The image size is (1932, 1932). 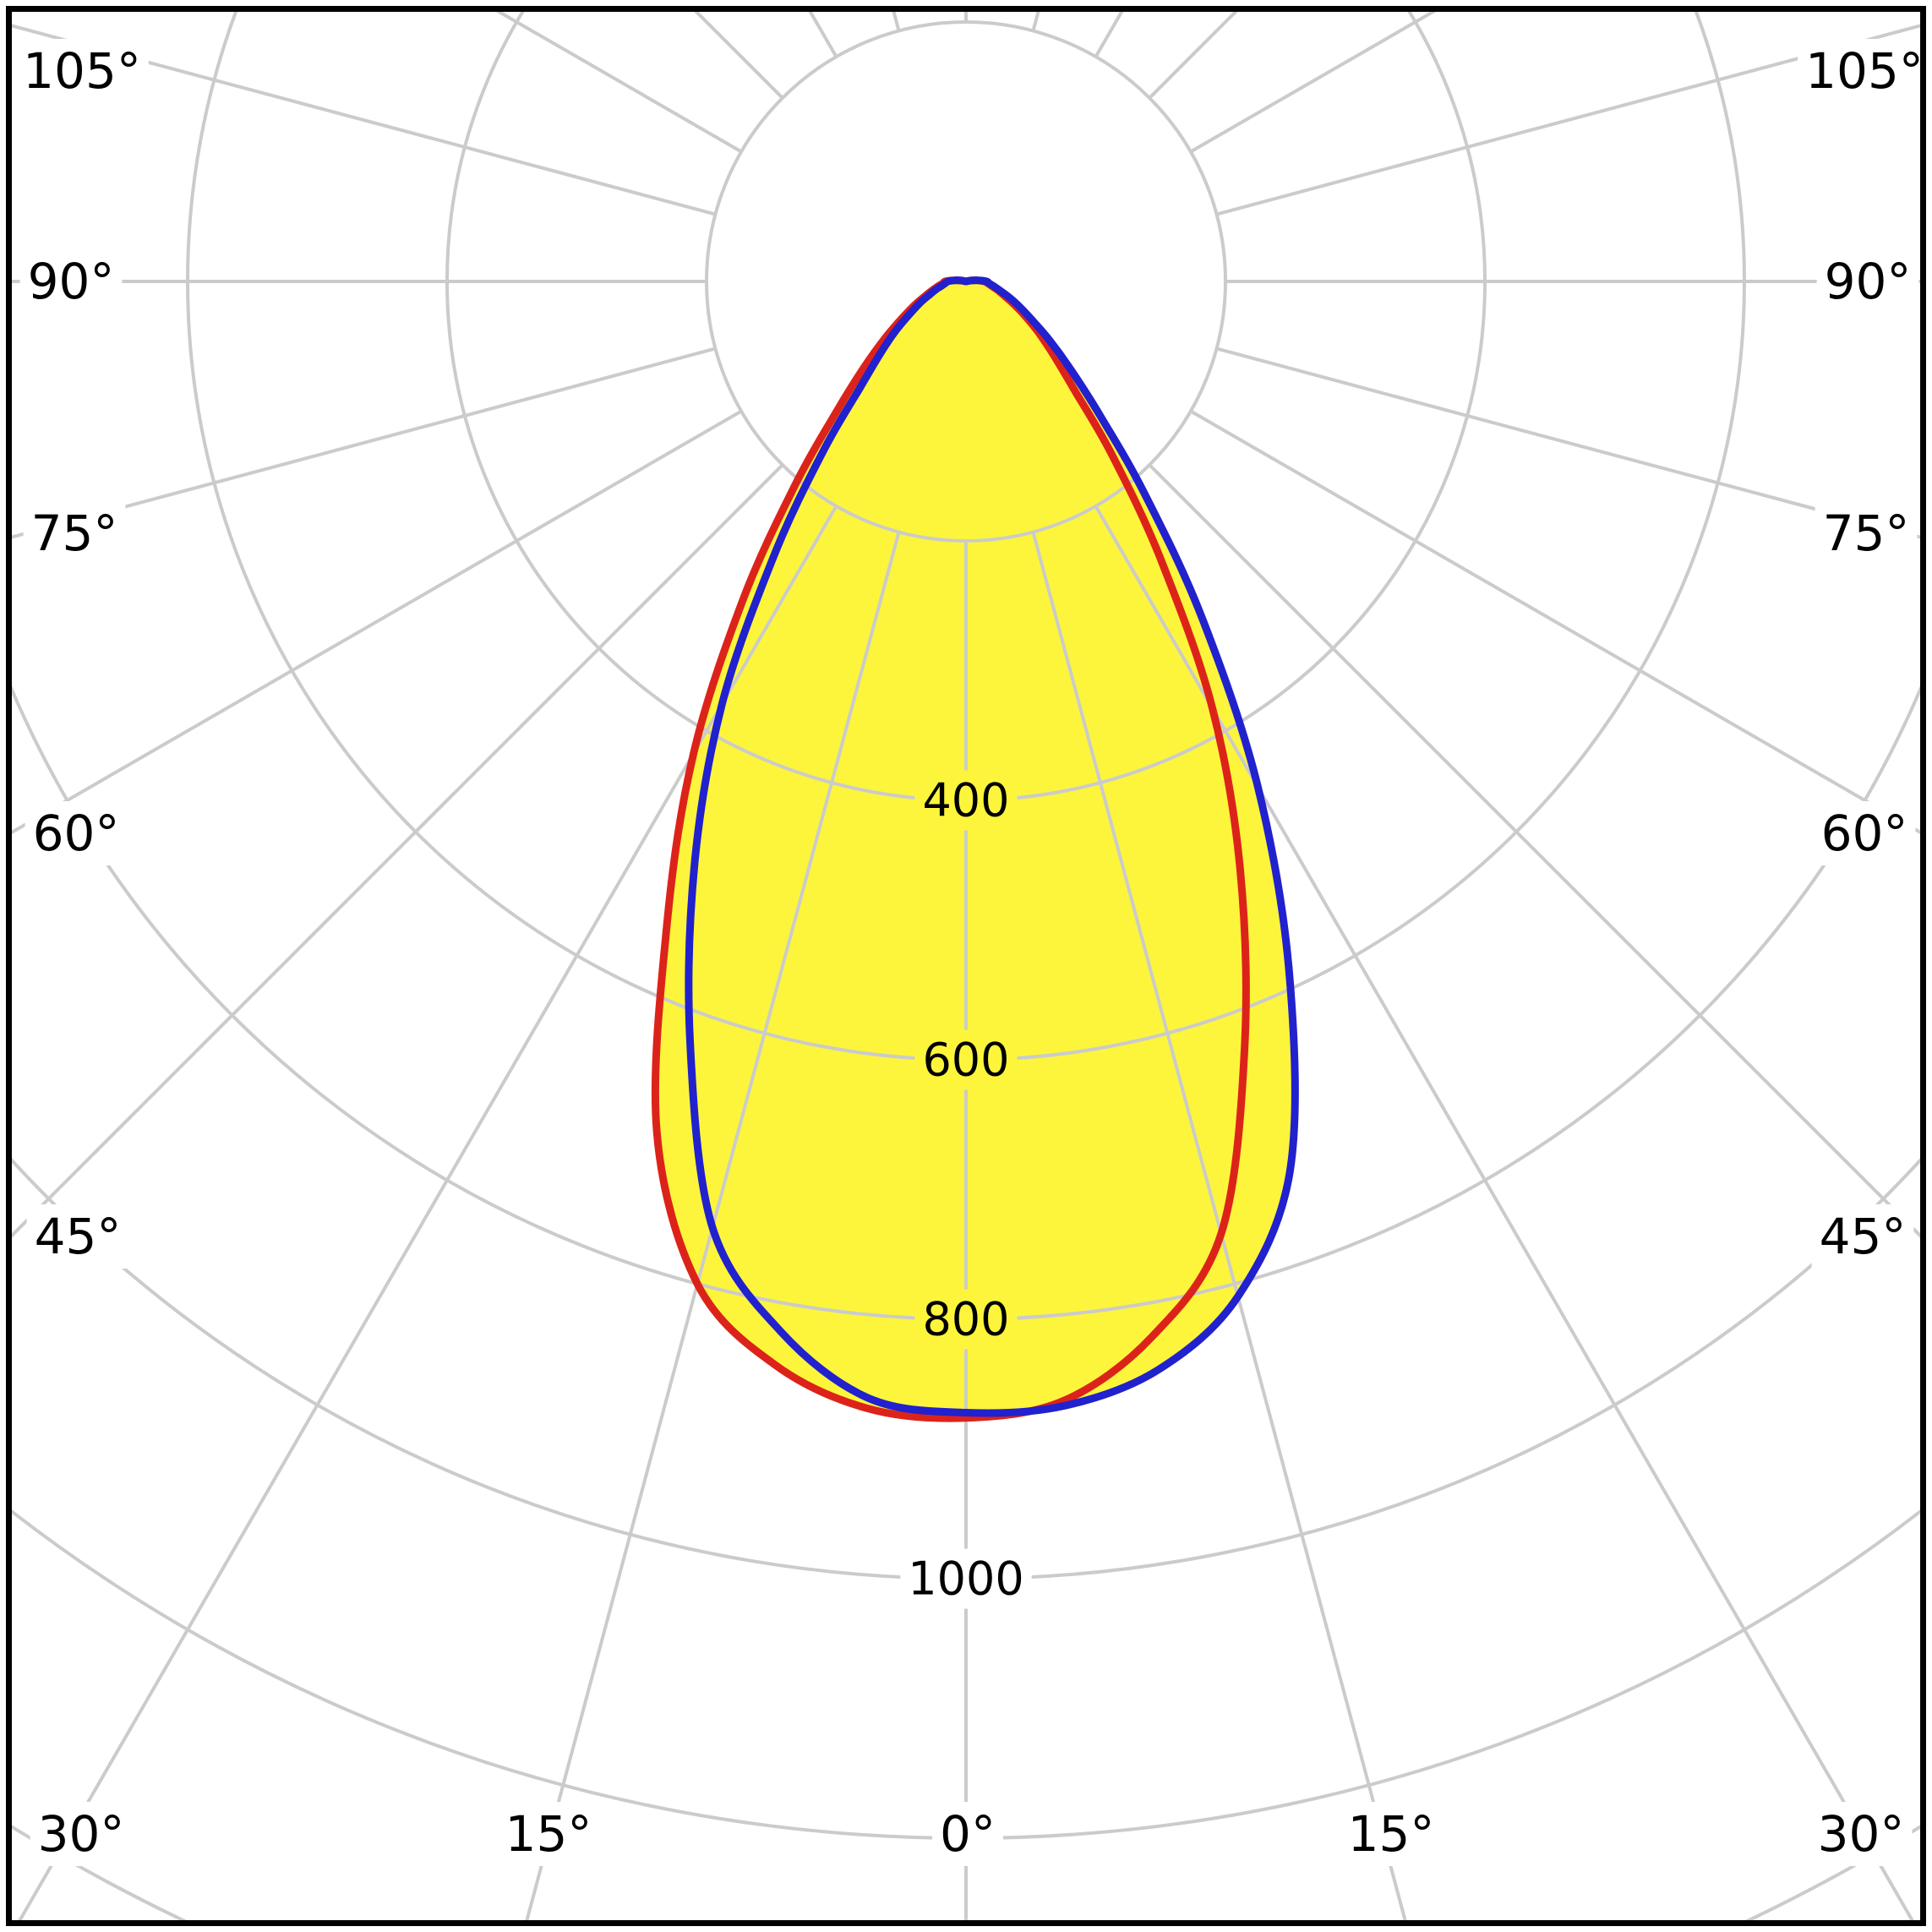 I want to click on angle-label-left-105°-mask, so click(x=82, y=71).